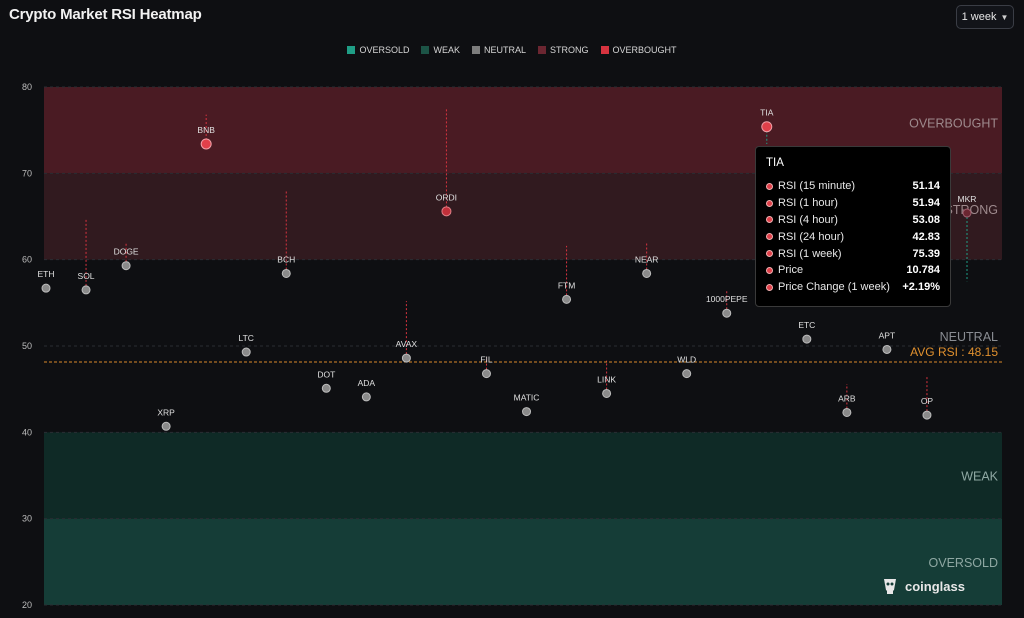  Describe the element at coordinates (166, 426) in the screenshot. I see `data-point-xrp` at that location.